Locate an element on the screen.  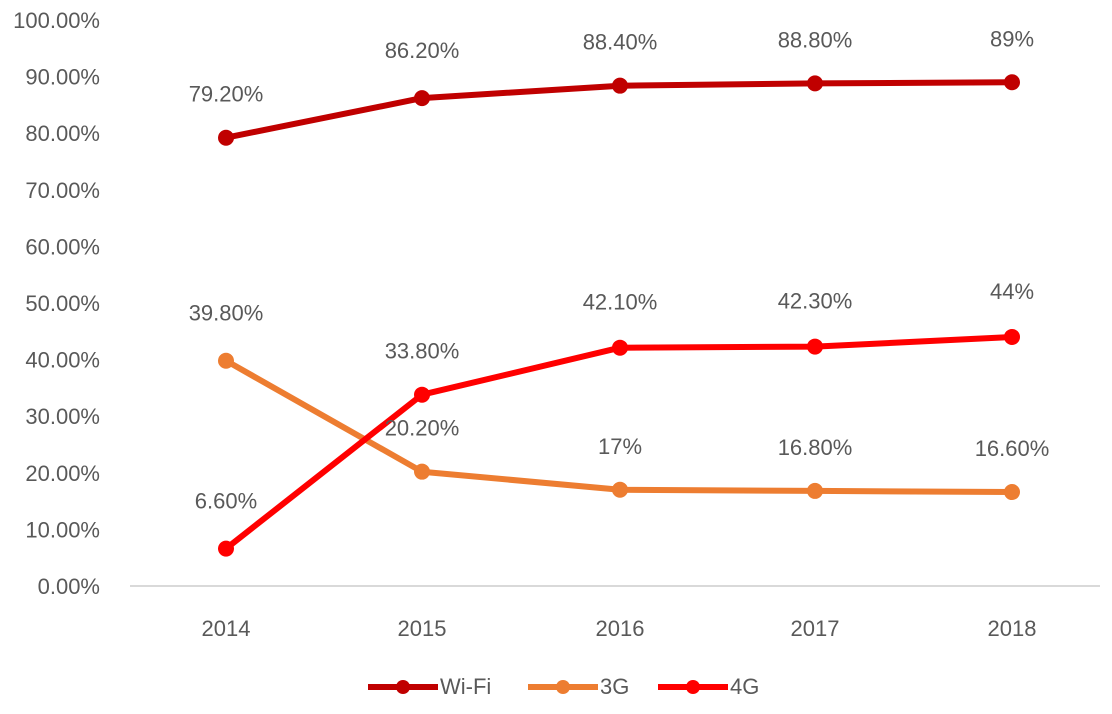
y-tick-label: 0.00% is located at coordinates (69, 586).